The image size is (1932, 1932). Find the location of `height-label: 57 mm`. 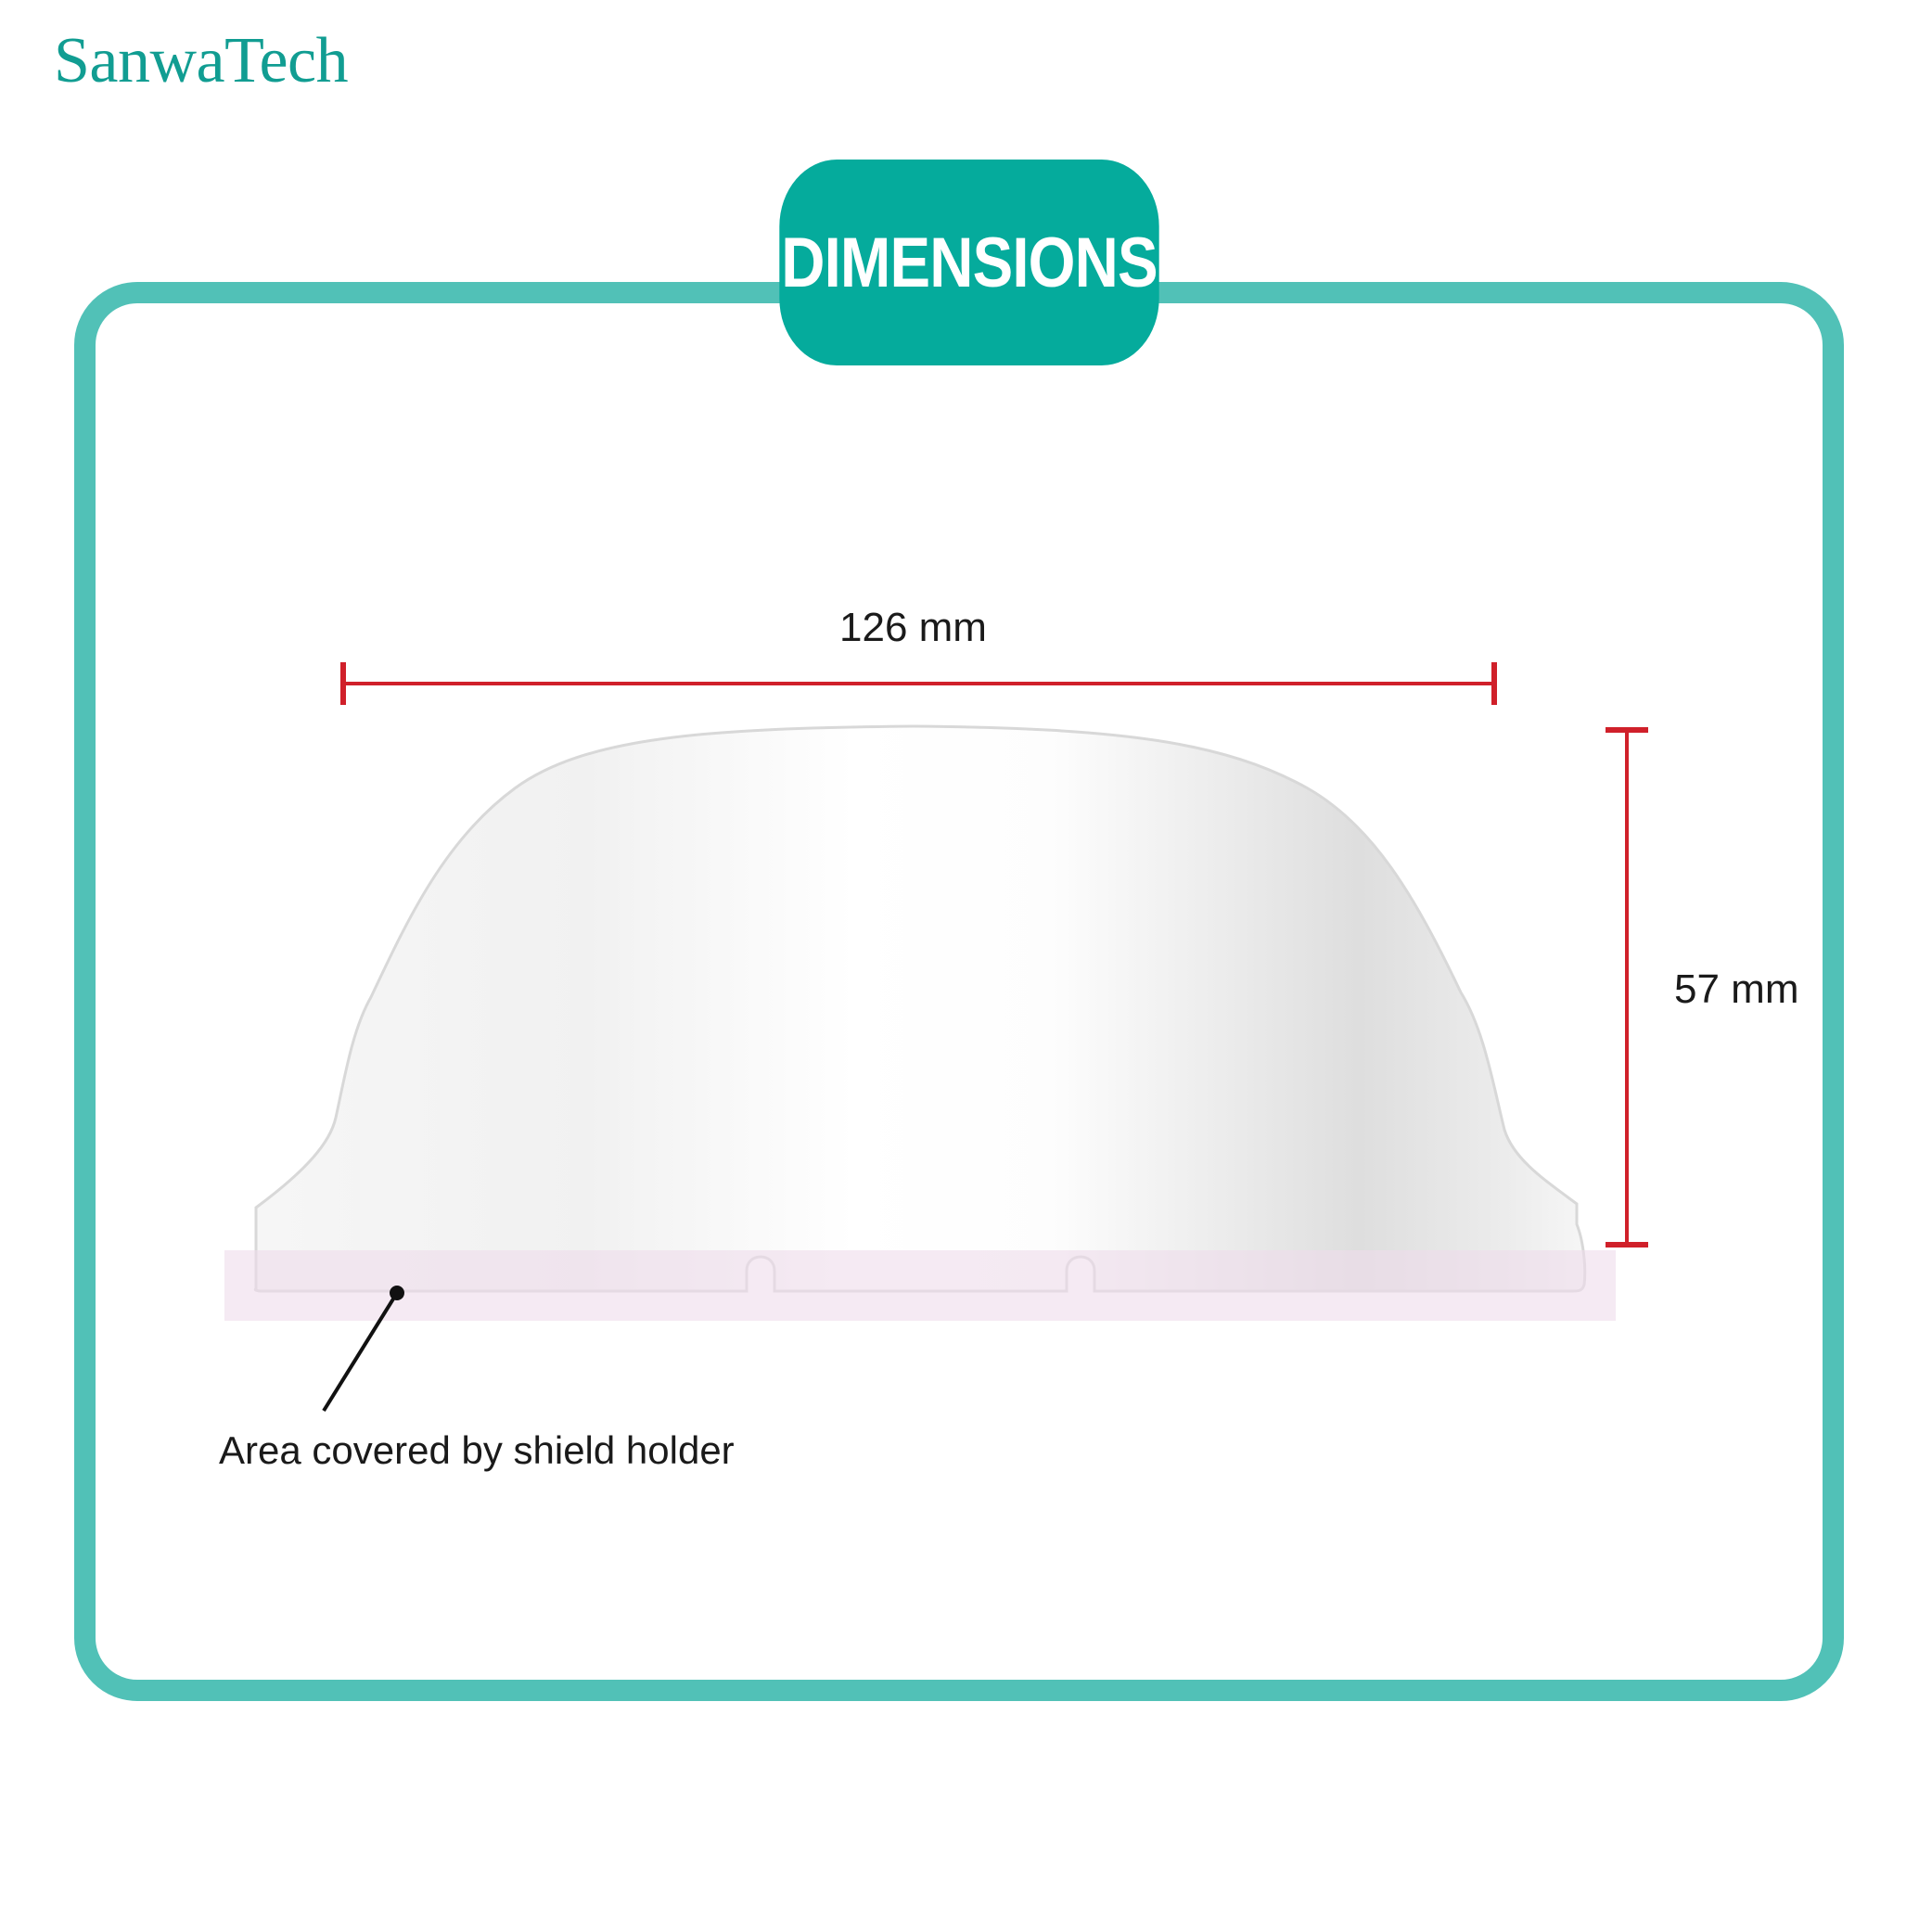

height-label: 57 mm is located at coordinates (1736, 989).